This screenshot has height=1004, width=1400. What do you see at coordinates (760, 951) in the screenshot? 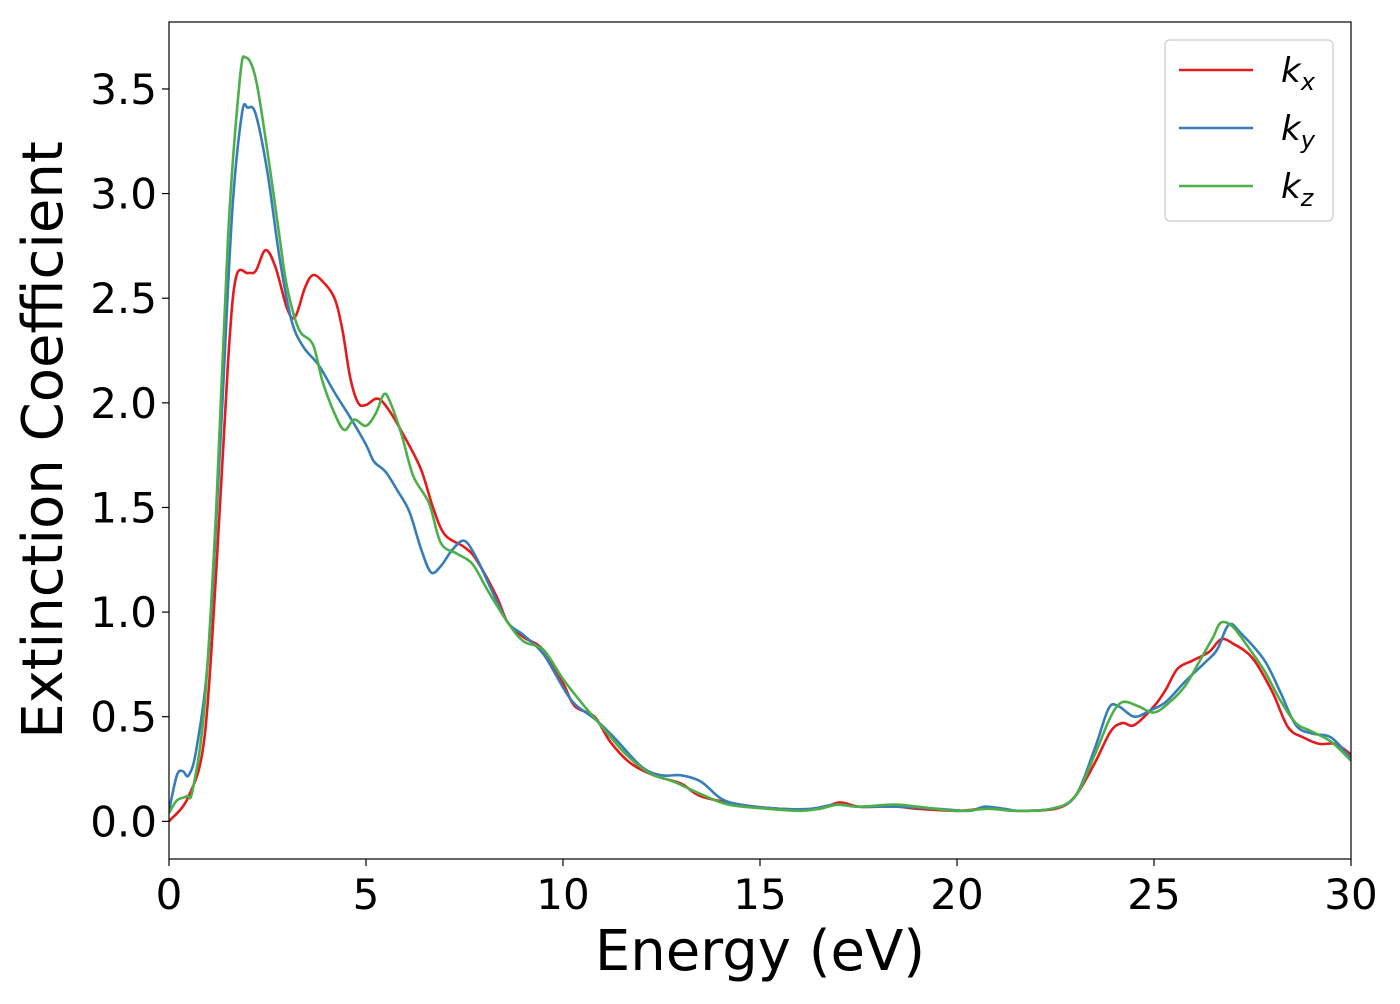
I see `x-axis-label: Energy (eV)` at bounding box center [760, 951].